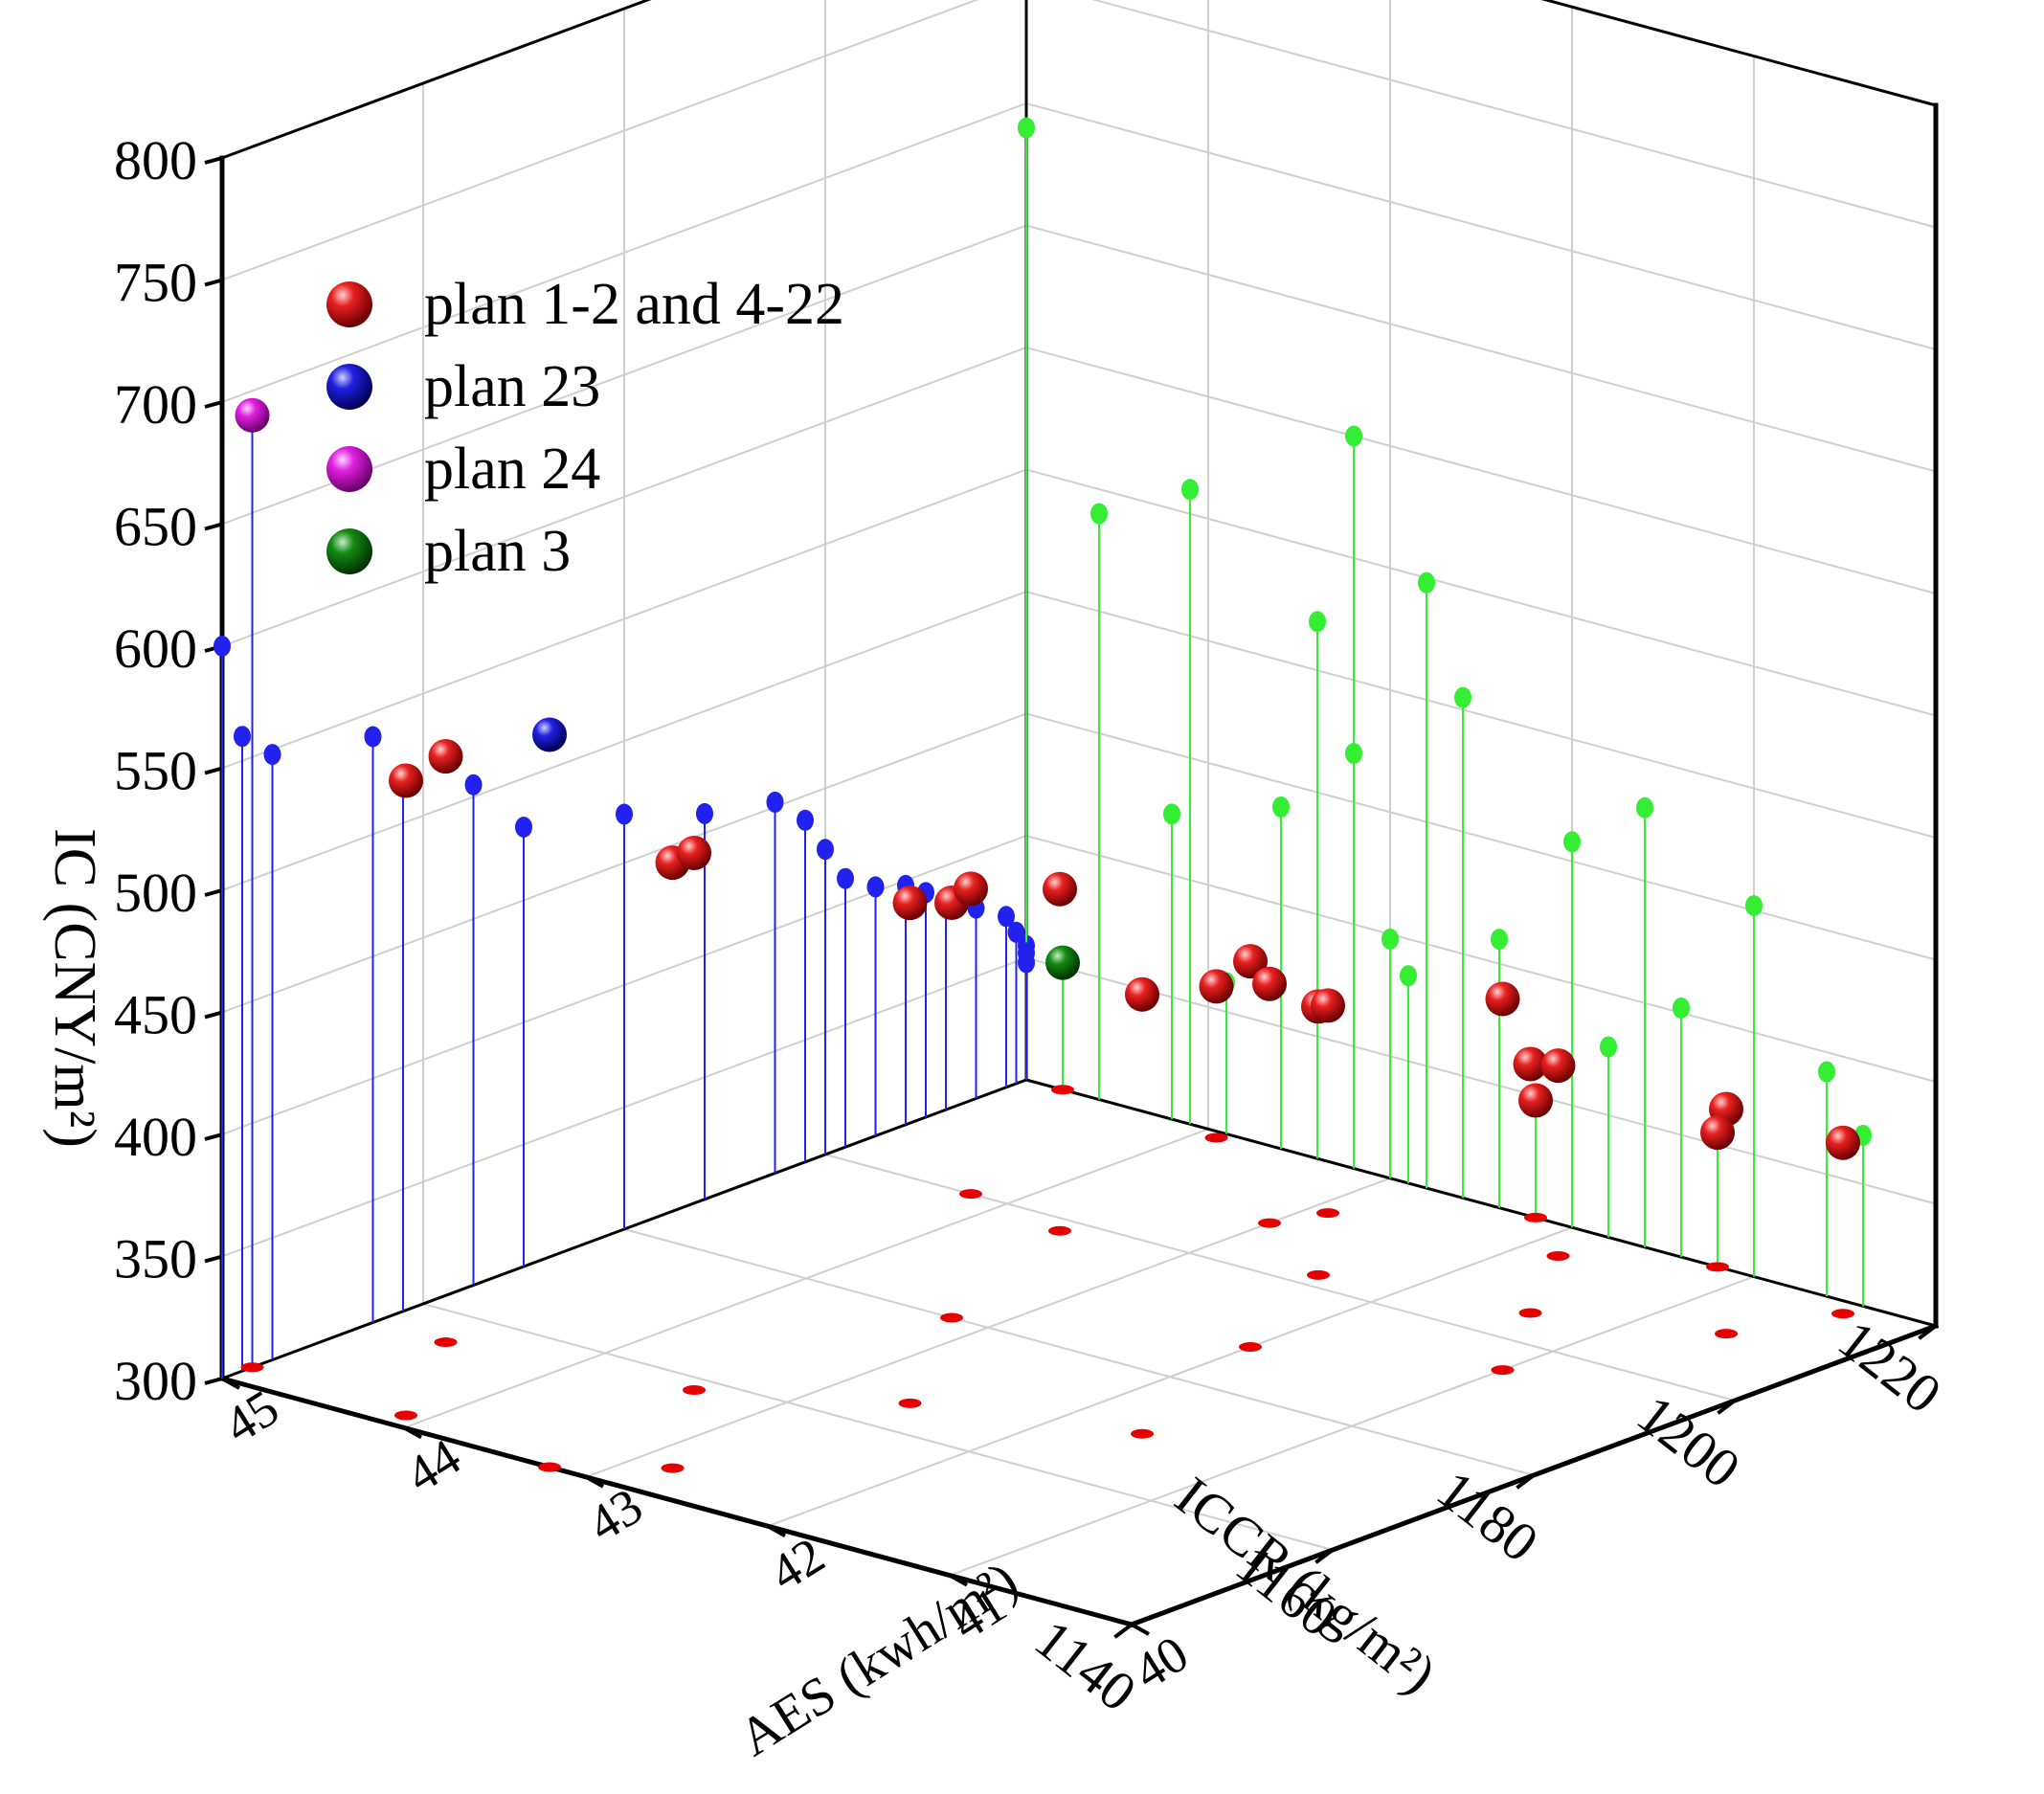 This screenshot has height=1794, width=2044. I want to click on y-tick-label-5: 45, so click(252, 1416).